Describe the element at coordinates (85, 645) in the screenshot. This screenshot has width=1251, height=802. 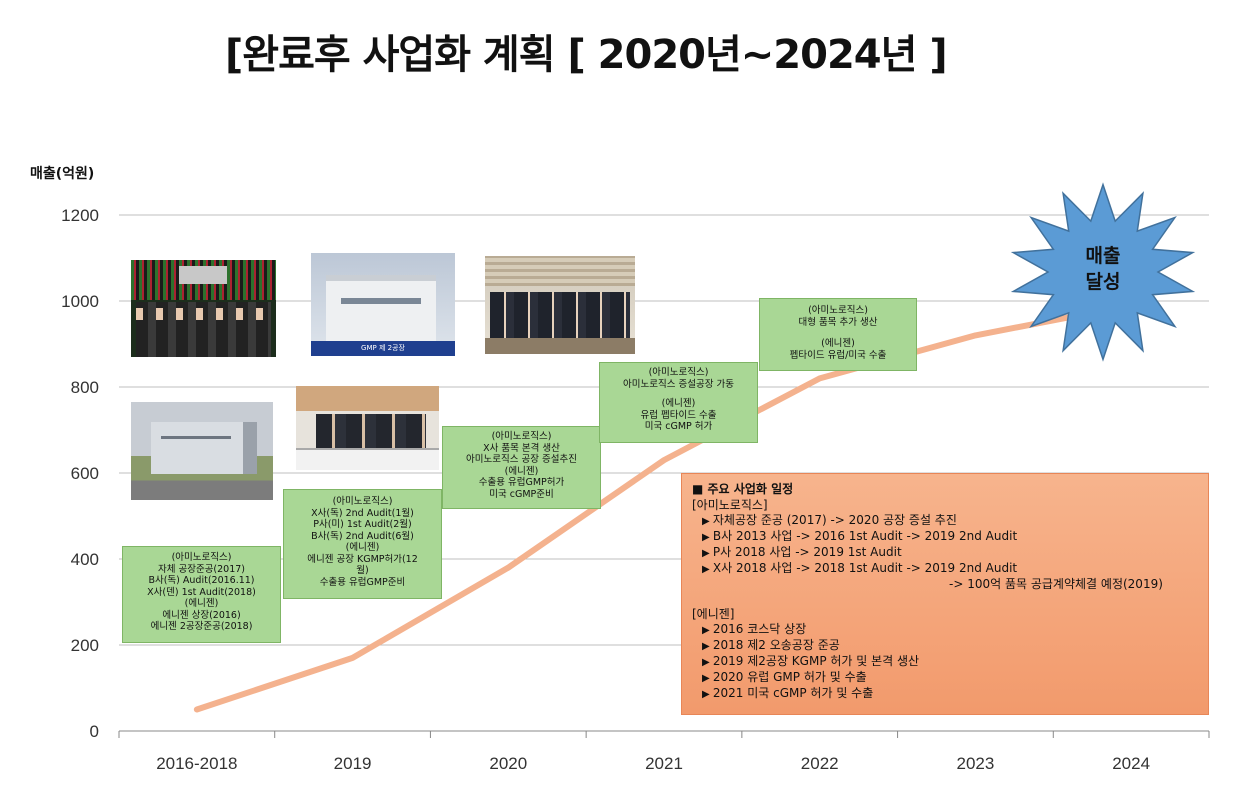
I see `y-tick-label: 200` at that location.